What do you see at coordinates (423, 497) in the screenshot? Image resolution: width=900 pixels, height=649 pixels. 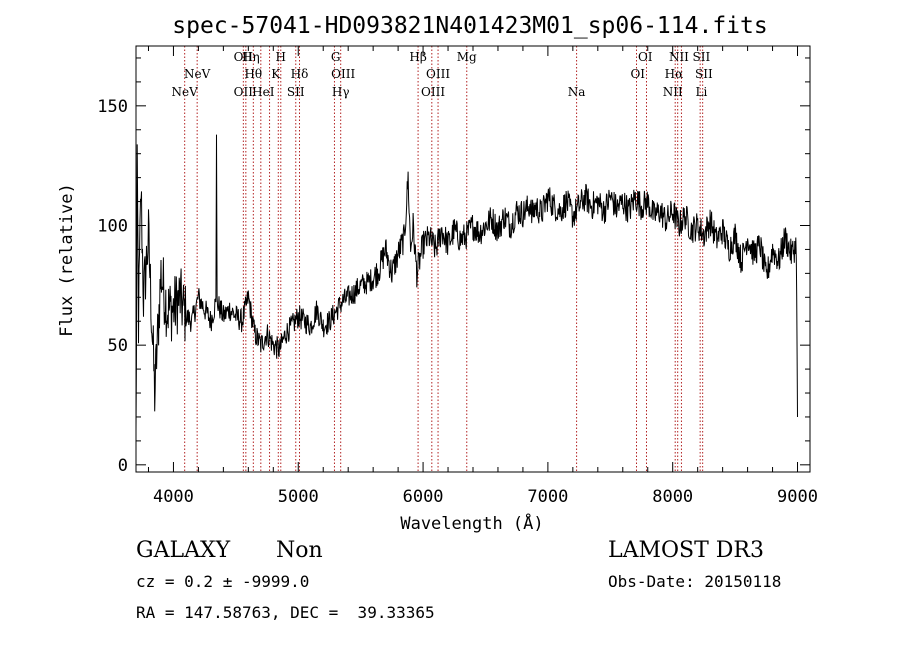 I see `x-tick-label: 6000` at bounding box center [423, 497].